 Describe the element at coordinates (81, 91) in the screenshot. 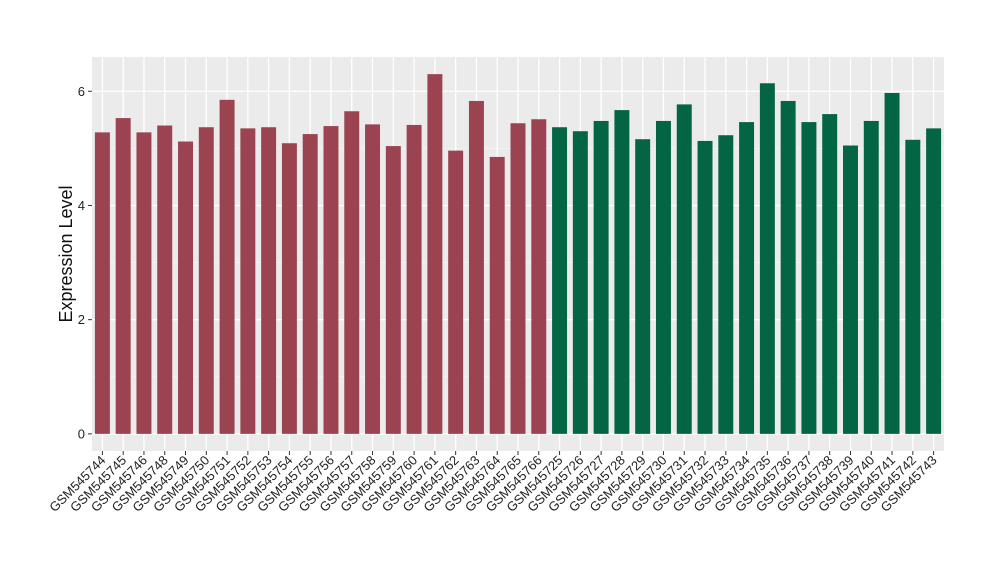

I see `y-tick-label: 6` at that location.